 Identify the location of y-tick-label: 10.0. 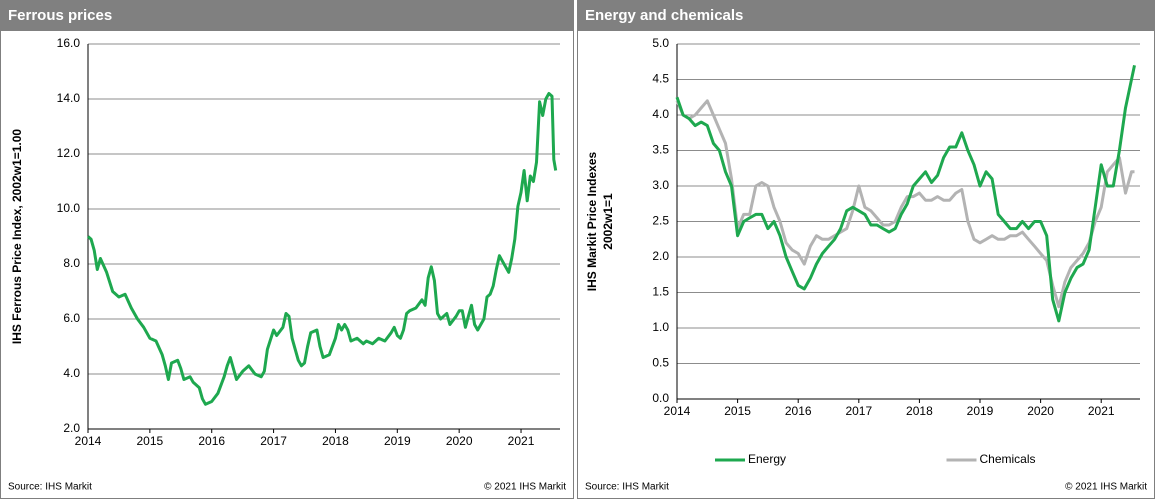
(69, 208).